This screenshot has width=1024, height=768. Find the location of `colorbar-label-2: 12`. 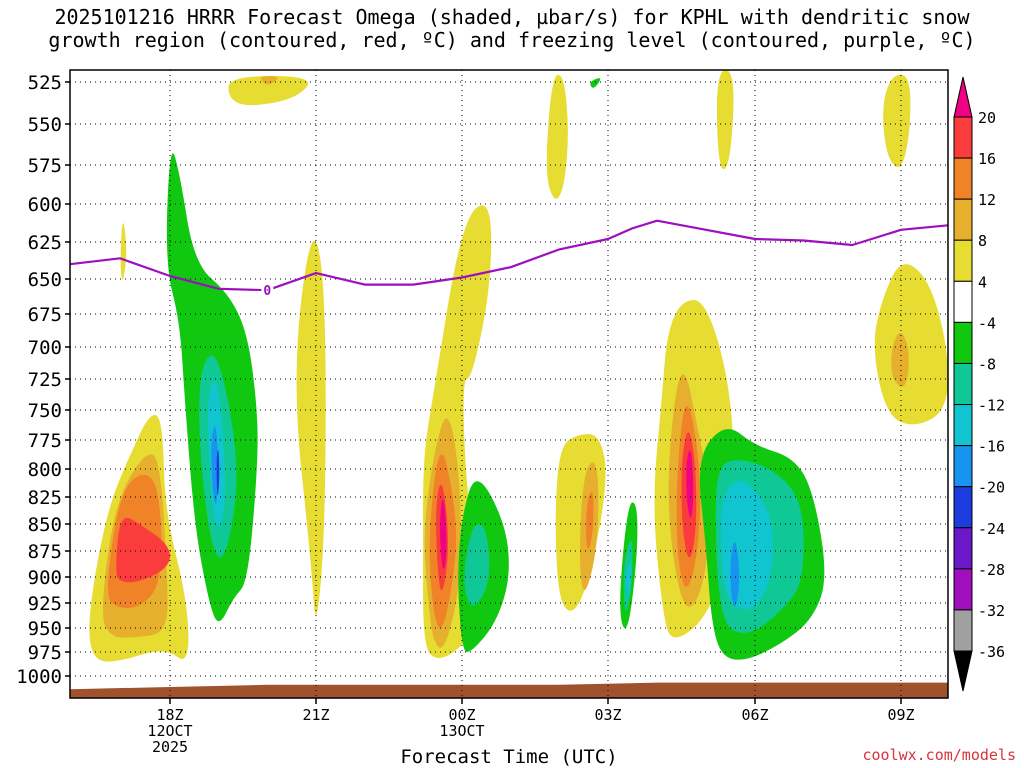

colorbar-label-2: 12 is located at coordinates (987, 200).